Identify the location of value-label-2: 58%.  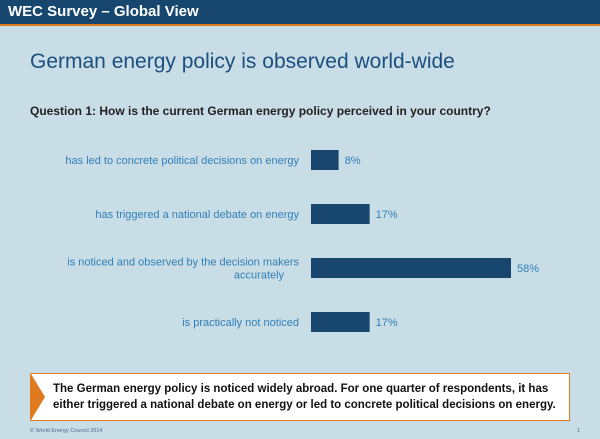
(528, 269).